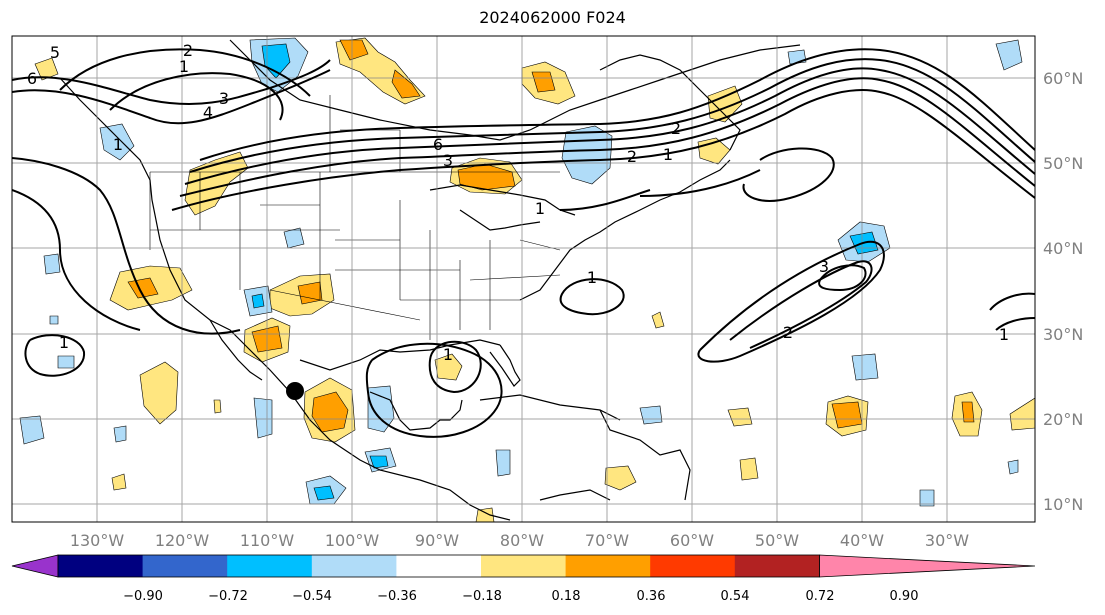 Image resolution: width=1105 pixels, height=615 pixels. Describe the element at coordinates (735, 596) in the screenshot. I see `colorbar-tick-label: 0.54` at that location.